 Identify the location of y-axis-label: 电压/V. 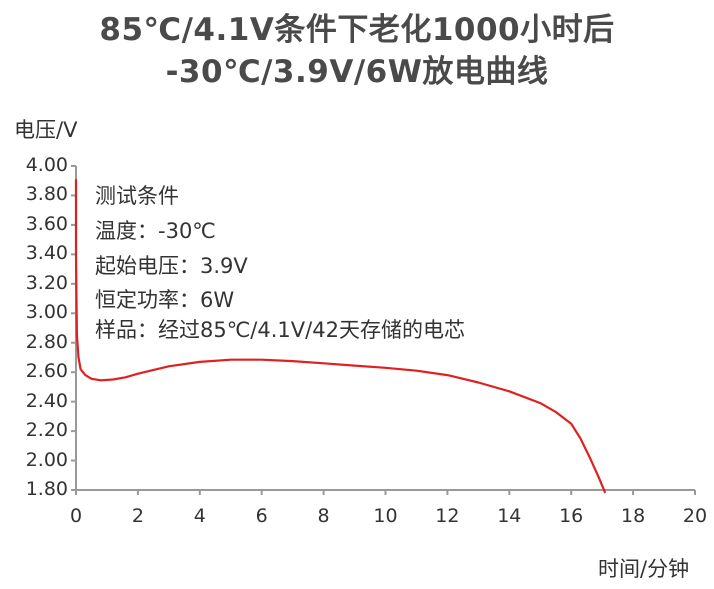
(46, 130).